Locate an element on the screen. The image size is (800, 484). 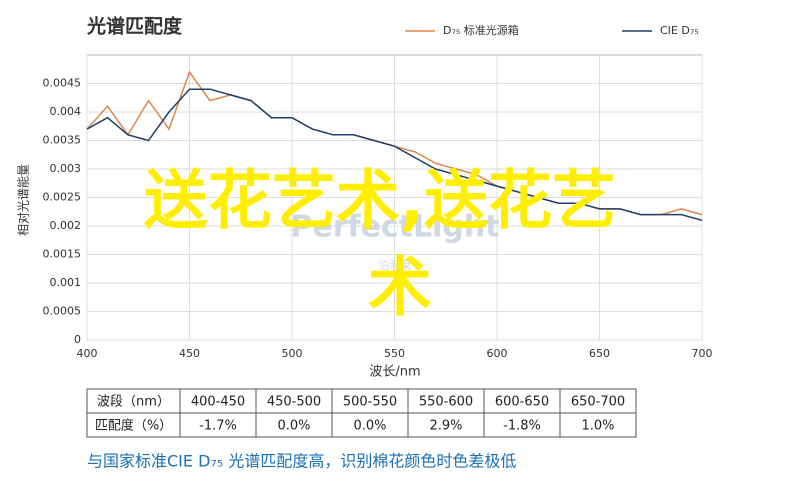
caption: 与国家标准CIE D₇₅ 光谱匹配度高，识别棉花颜色时色差极低 is located at coordinates (301, 461).